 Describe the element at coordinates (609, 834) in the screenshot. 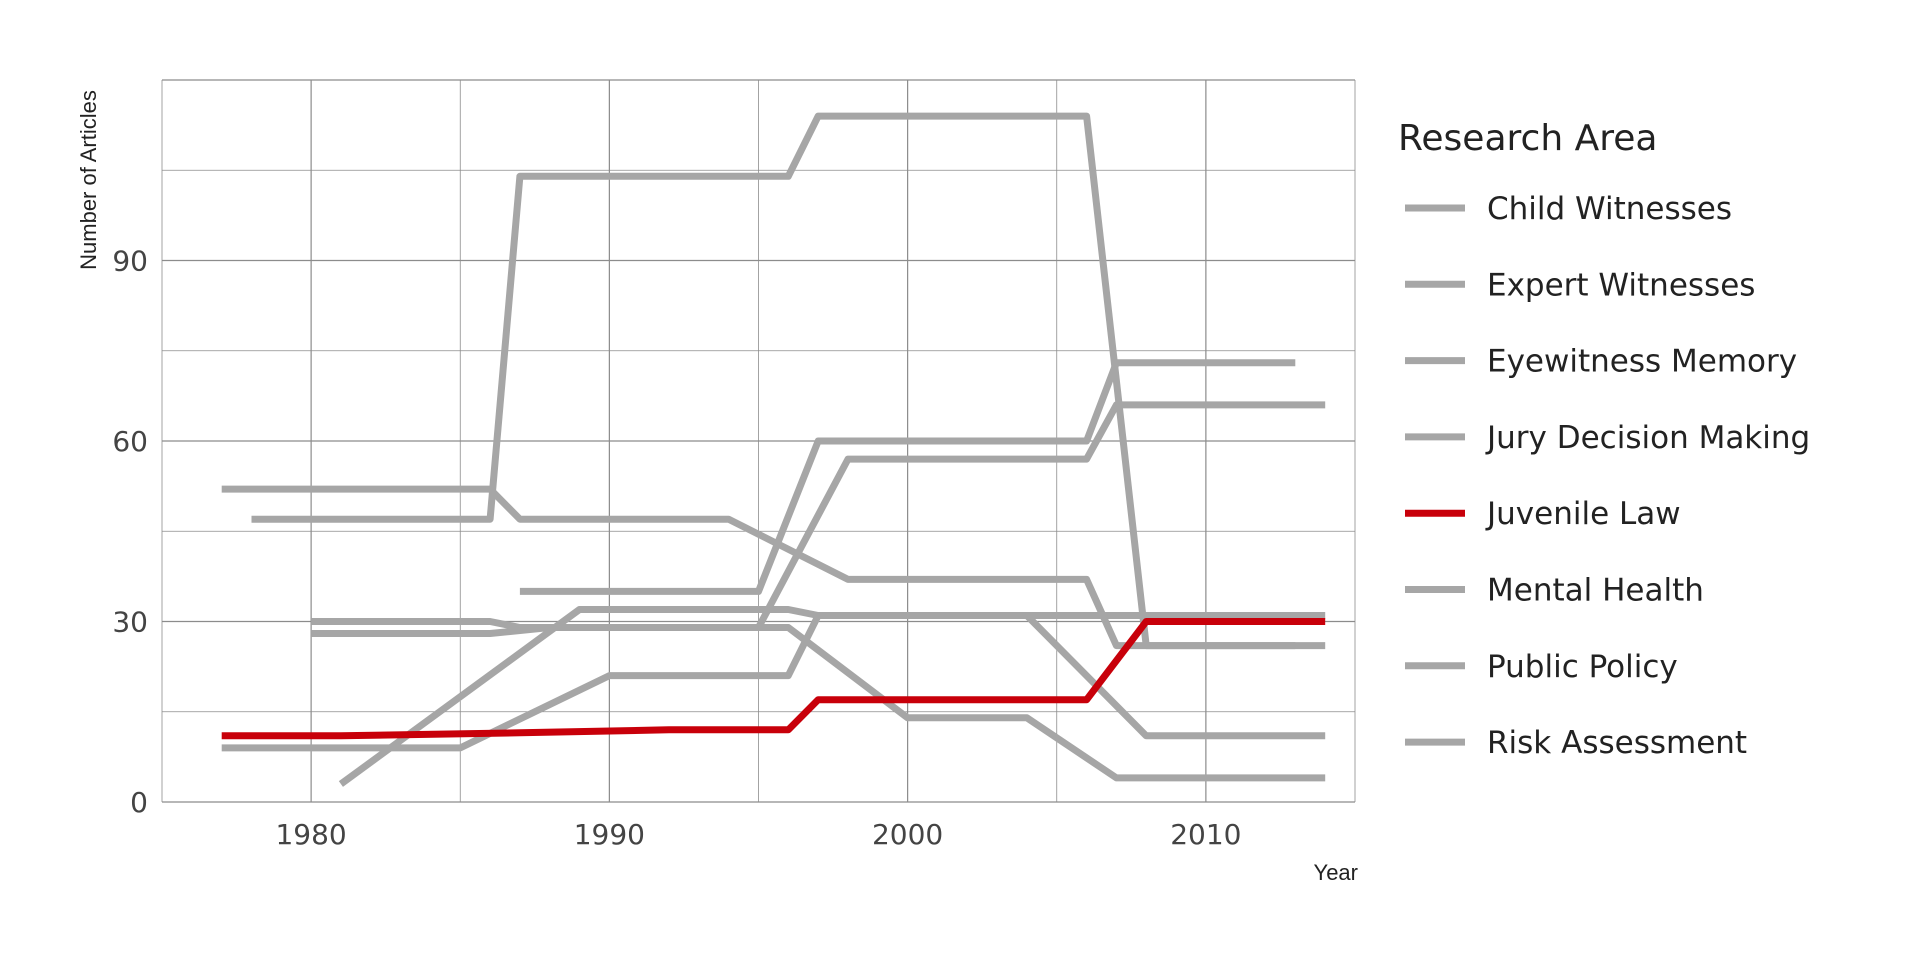

I see `x-tick-label: 1990` at that location.